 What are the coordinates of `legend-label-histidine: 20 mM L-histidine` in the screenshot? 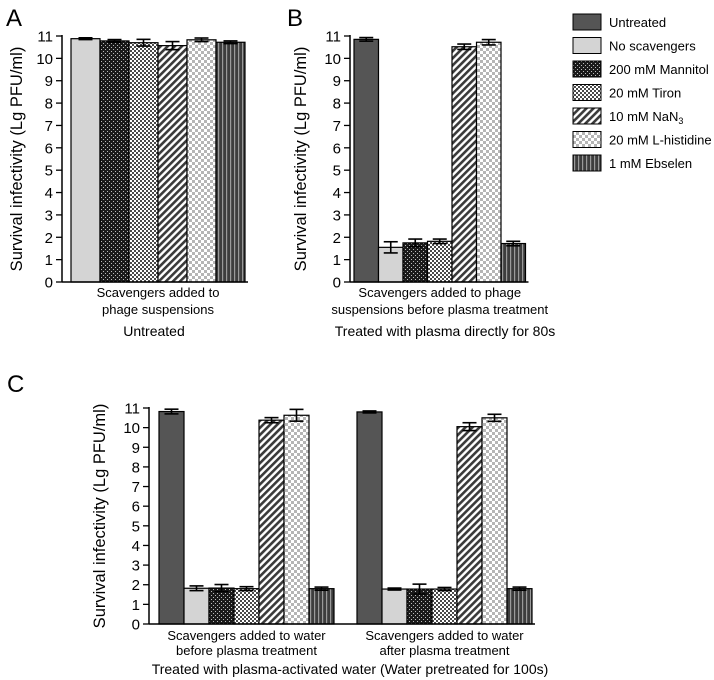 It's located at (660, 140).